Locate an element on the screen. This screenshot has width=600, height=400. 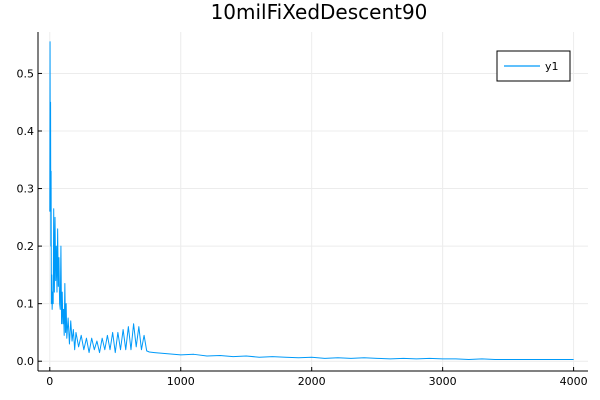
legend-label-y1: y1 is located at coordinates (552, 66).